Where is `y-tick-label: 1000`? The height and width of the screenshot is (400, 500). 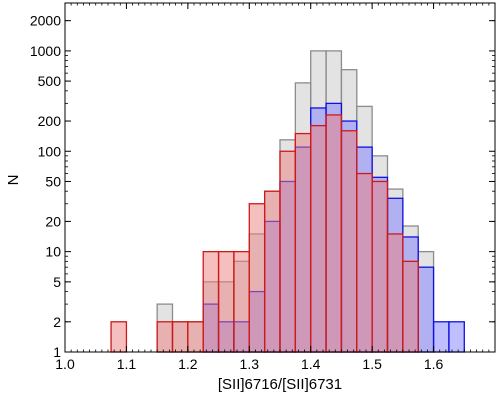 y-tick-label: 1000 is located at coordinates (45, 51).